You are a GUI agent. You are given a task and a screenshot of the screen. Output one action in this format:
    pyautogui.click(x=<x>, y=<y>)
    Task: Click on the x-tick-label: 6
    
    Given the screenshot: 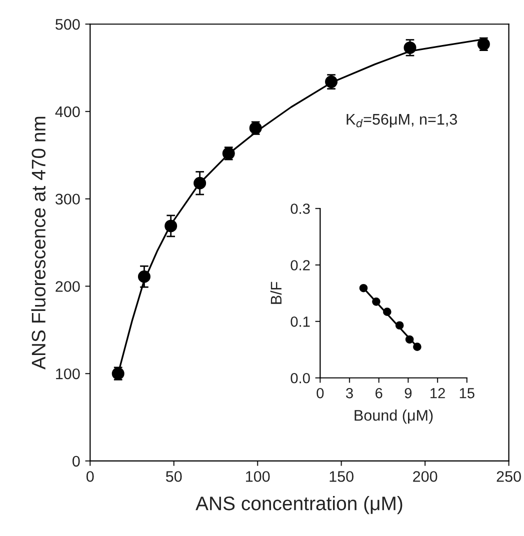 What is the action you would take?
    pyautogui.click(x=379, y=393)
    